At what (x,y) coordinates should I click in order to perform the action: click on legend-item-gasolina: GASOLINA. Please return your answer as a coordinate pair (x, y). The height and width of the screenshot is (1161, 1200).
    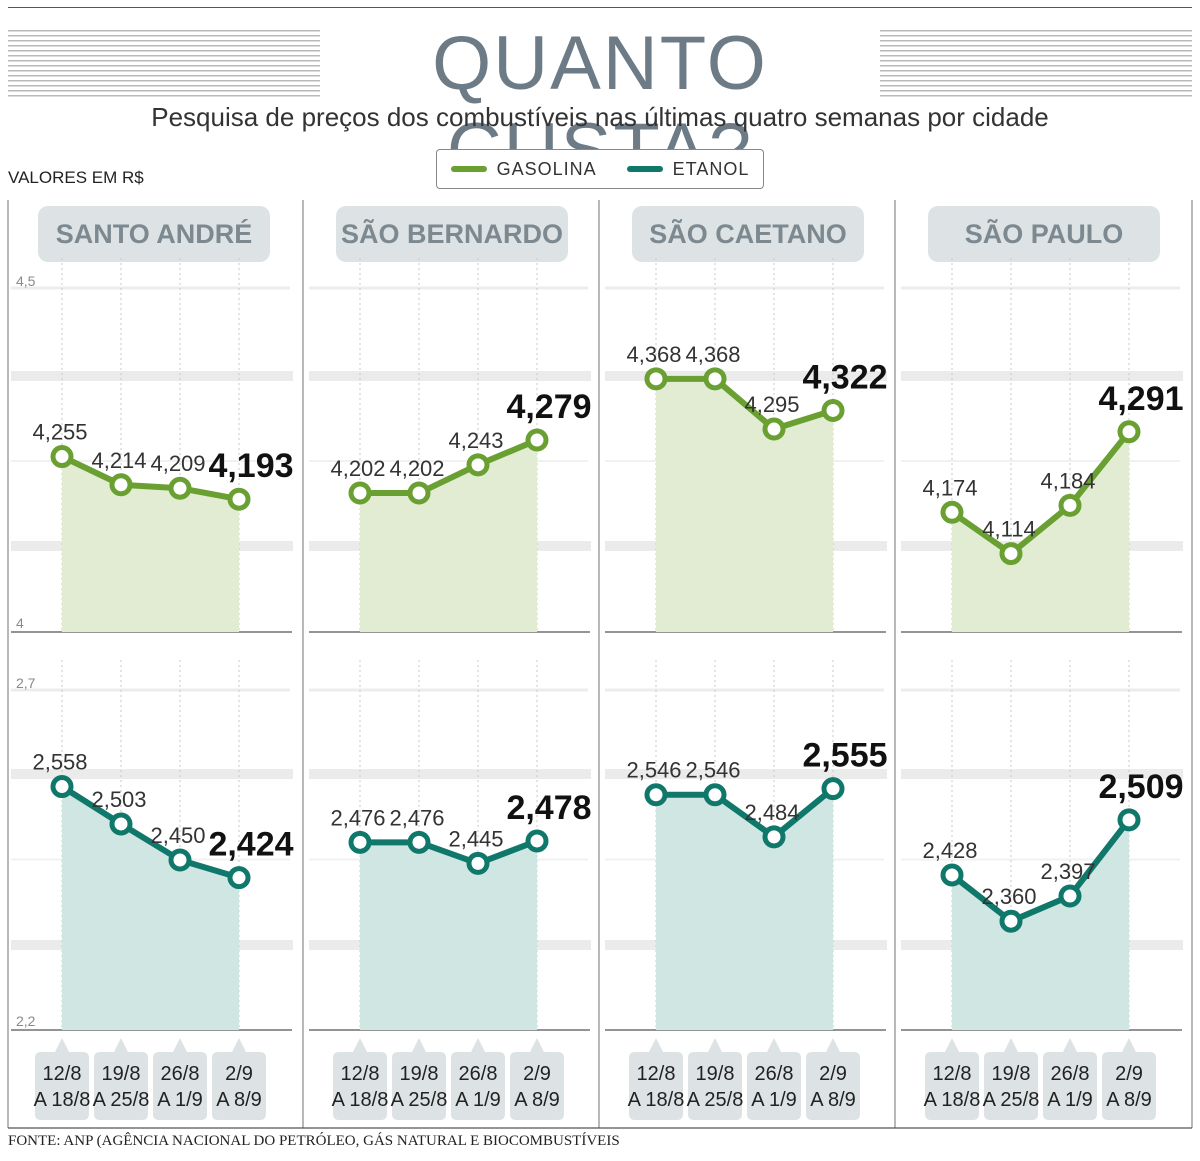
    Looking at the image, I should click on (523, 169).